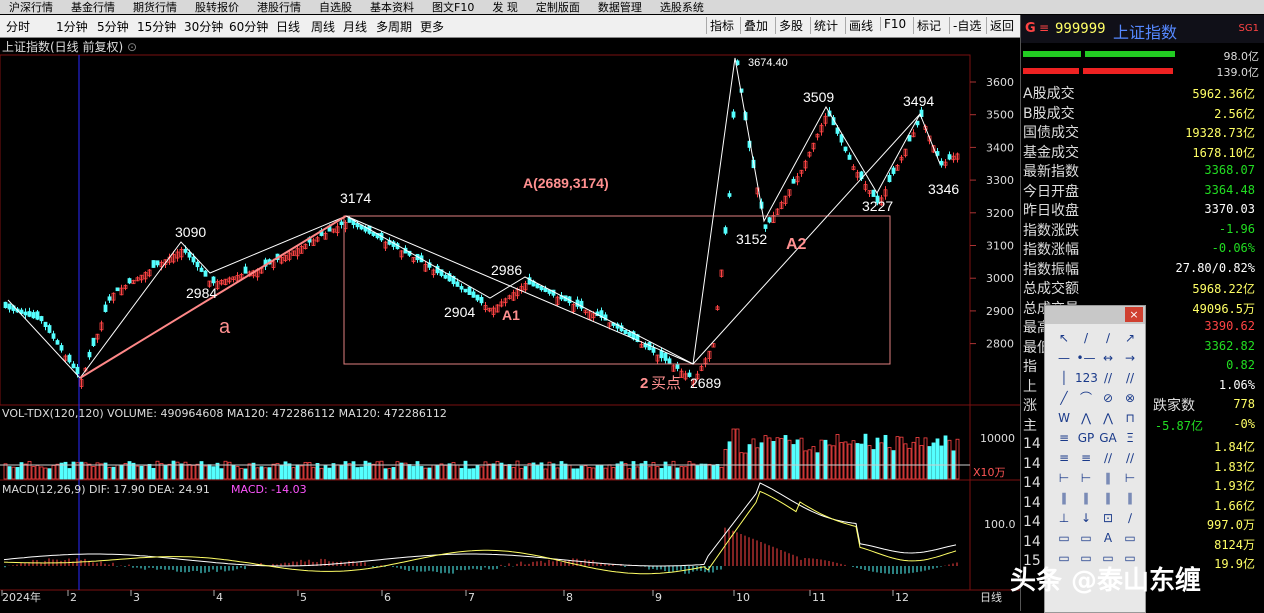 The image size is (1264, 613). I want to click on btn-stats: 统计, so click(824, 25).